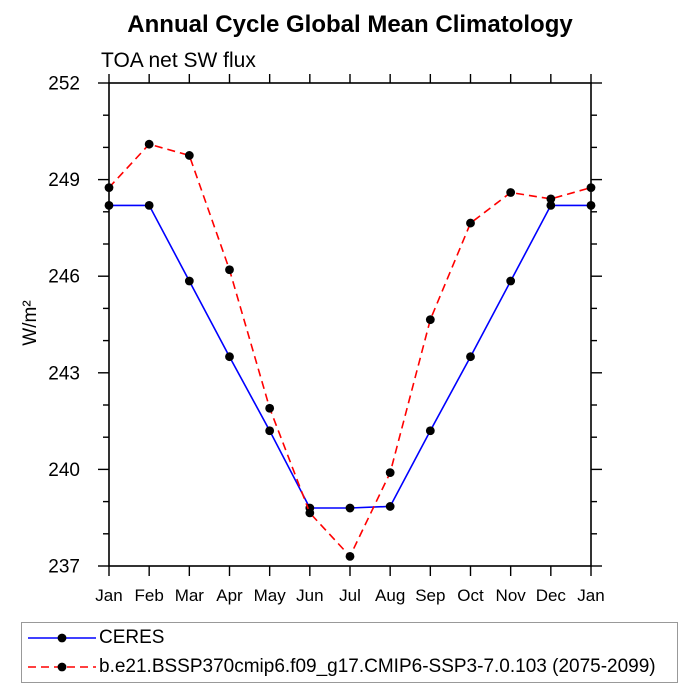 The width and height of the screenshot is (700, 700). I want to click on legend-row-ceres: CERES, so click(352, 638).